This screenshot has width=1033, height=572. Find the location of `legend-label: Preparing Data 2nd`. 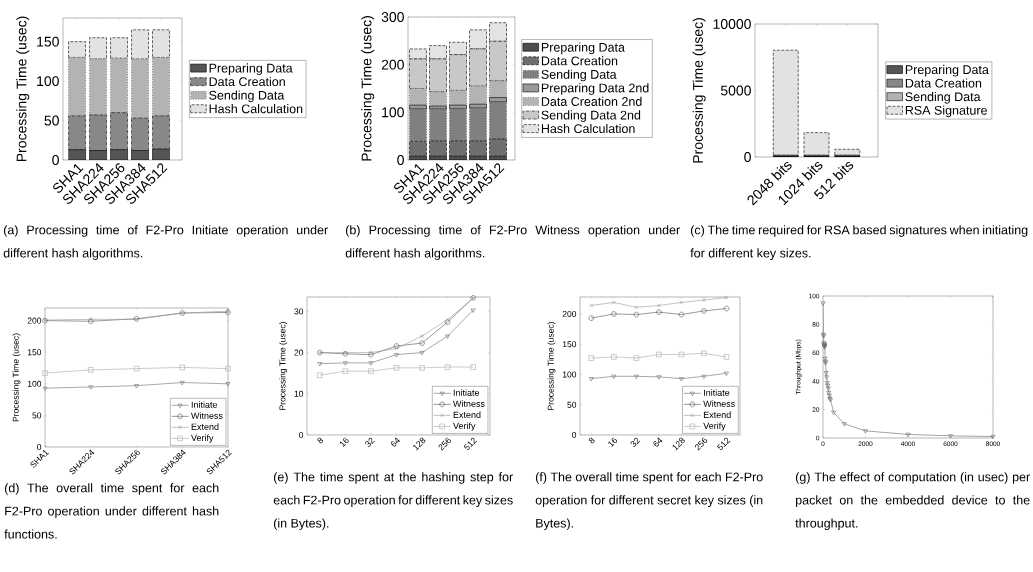

legend-label: Preparing Data 2nd is located at coordinates (595, 89).